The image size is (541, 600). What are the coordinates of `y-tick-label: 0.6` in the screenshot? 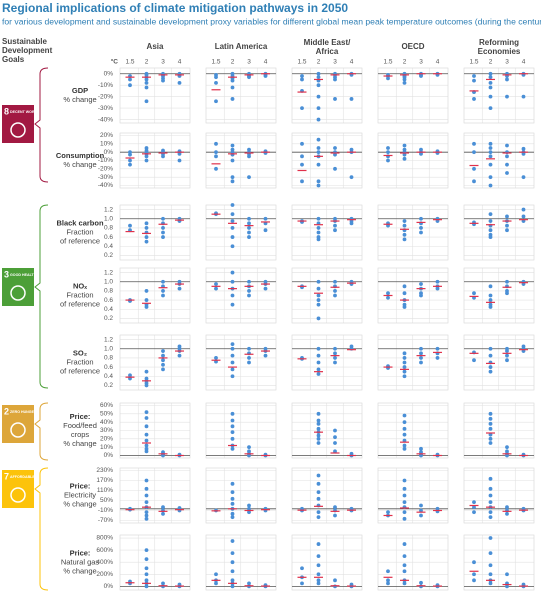 It's located at (108, 300).